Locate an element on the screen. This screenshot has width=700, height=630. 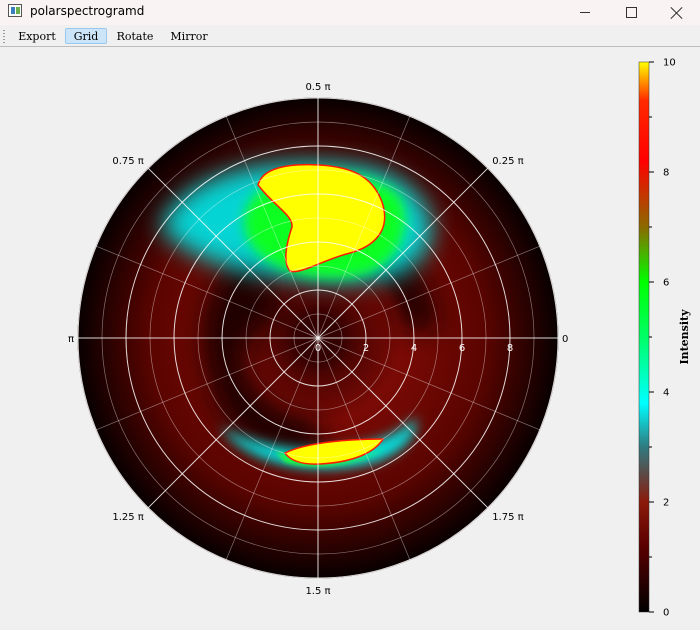
maximize-icon is located at coordinates (631, 12).